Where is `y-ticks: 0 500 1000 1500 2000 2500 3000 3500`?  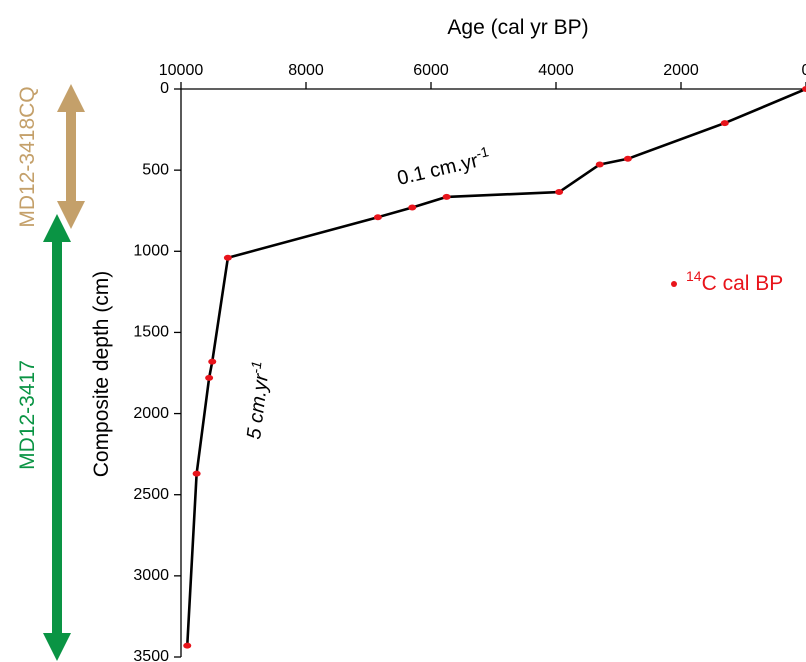 y-ticks: 0 500 1000 1500 2000 2500 3000 3500 is located at coordinates (157, 371).